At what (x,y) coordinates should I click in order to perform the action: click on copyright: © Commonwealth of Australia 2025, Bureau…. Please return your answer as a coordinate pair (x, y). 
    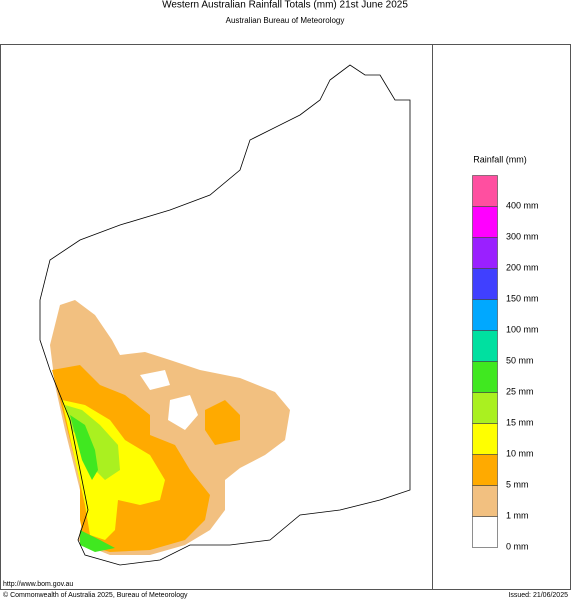
    Looking at the image, I should click on (95, 595).